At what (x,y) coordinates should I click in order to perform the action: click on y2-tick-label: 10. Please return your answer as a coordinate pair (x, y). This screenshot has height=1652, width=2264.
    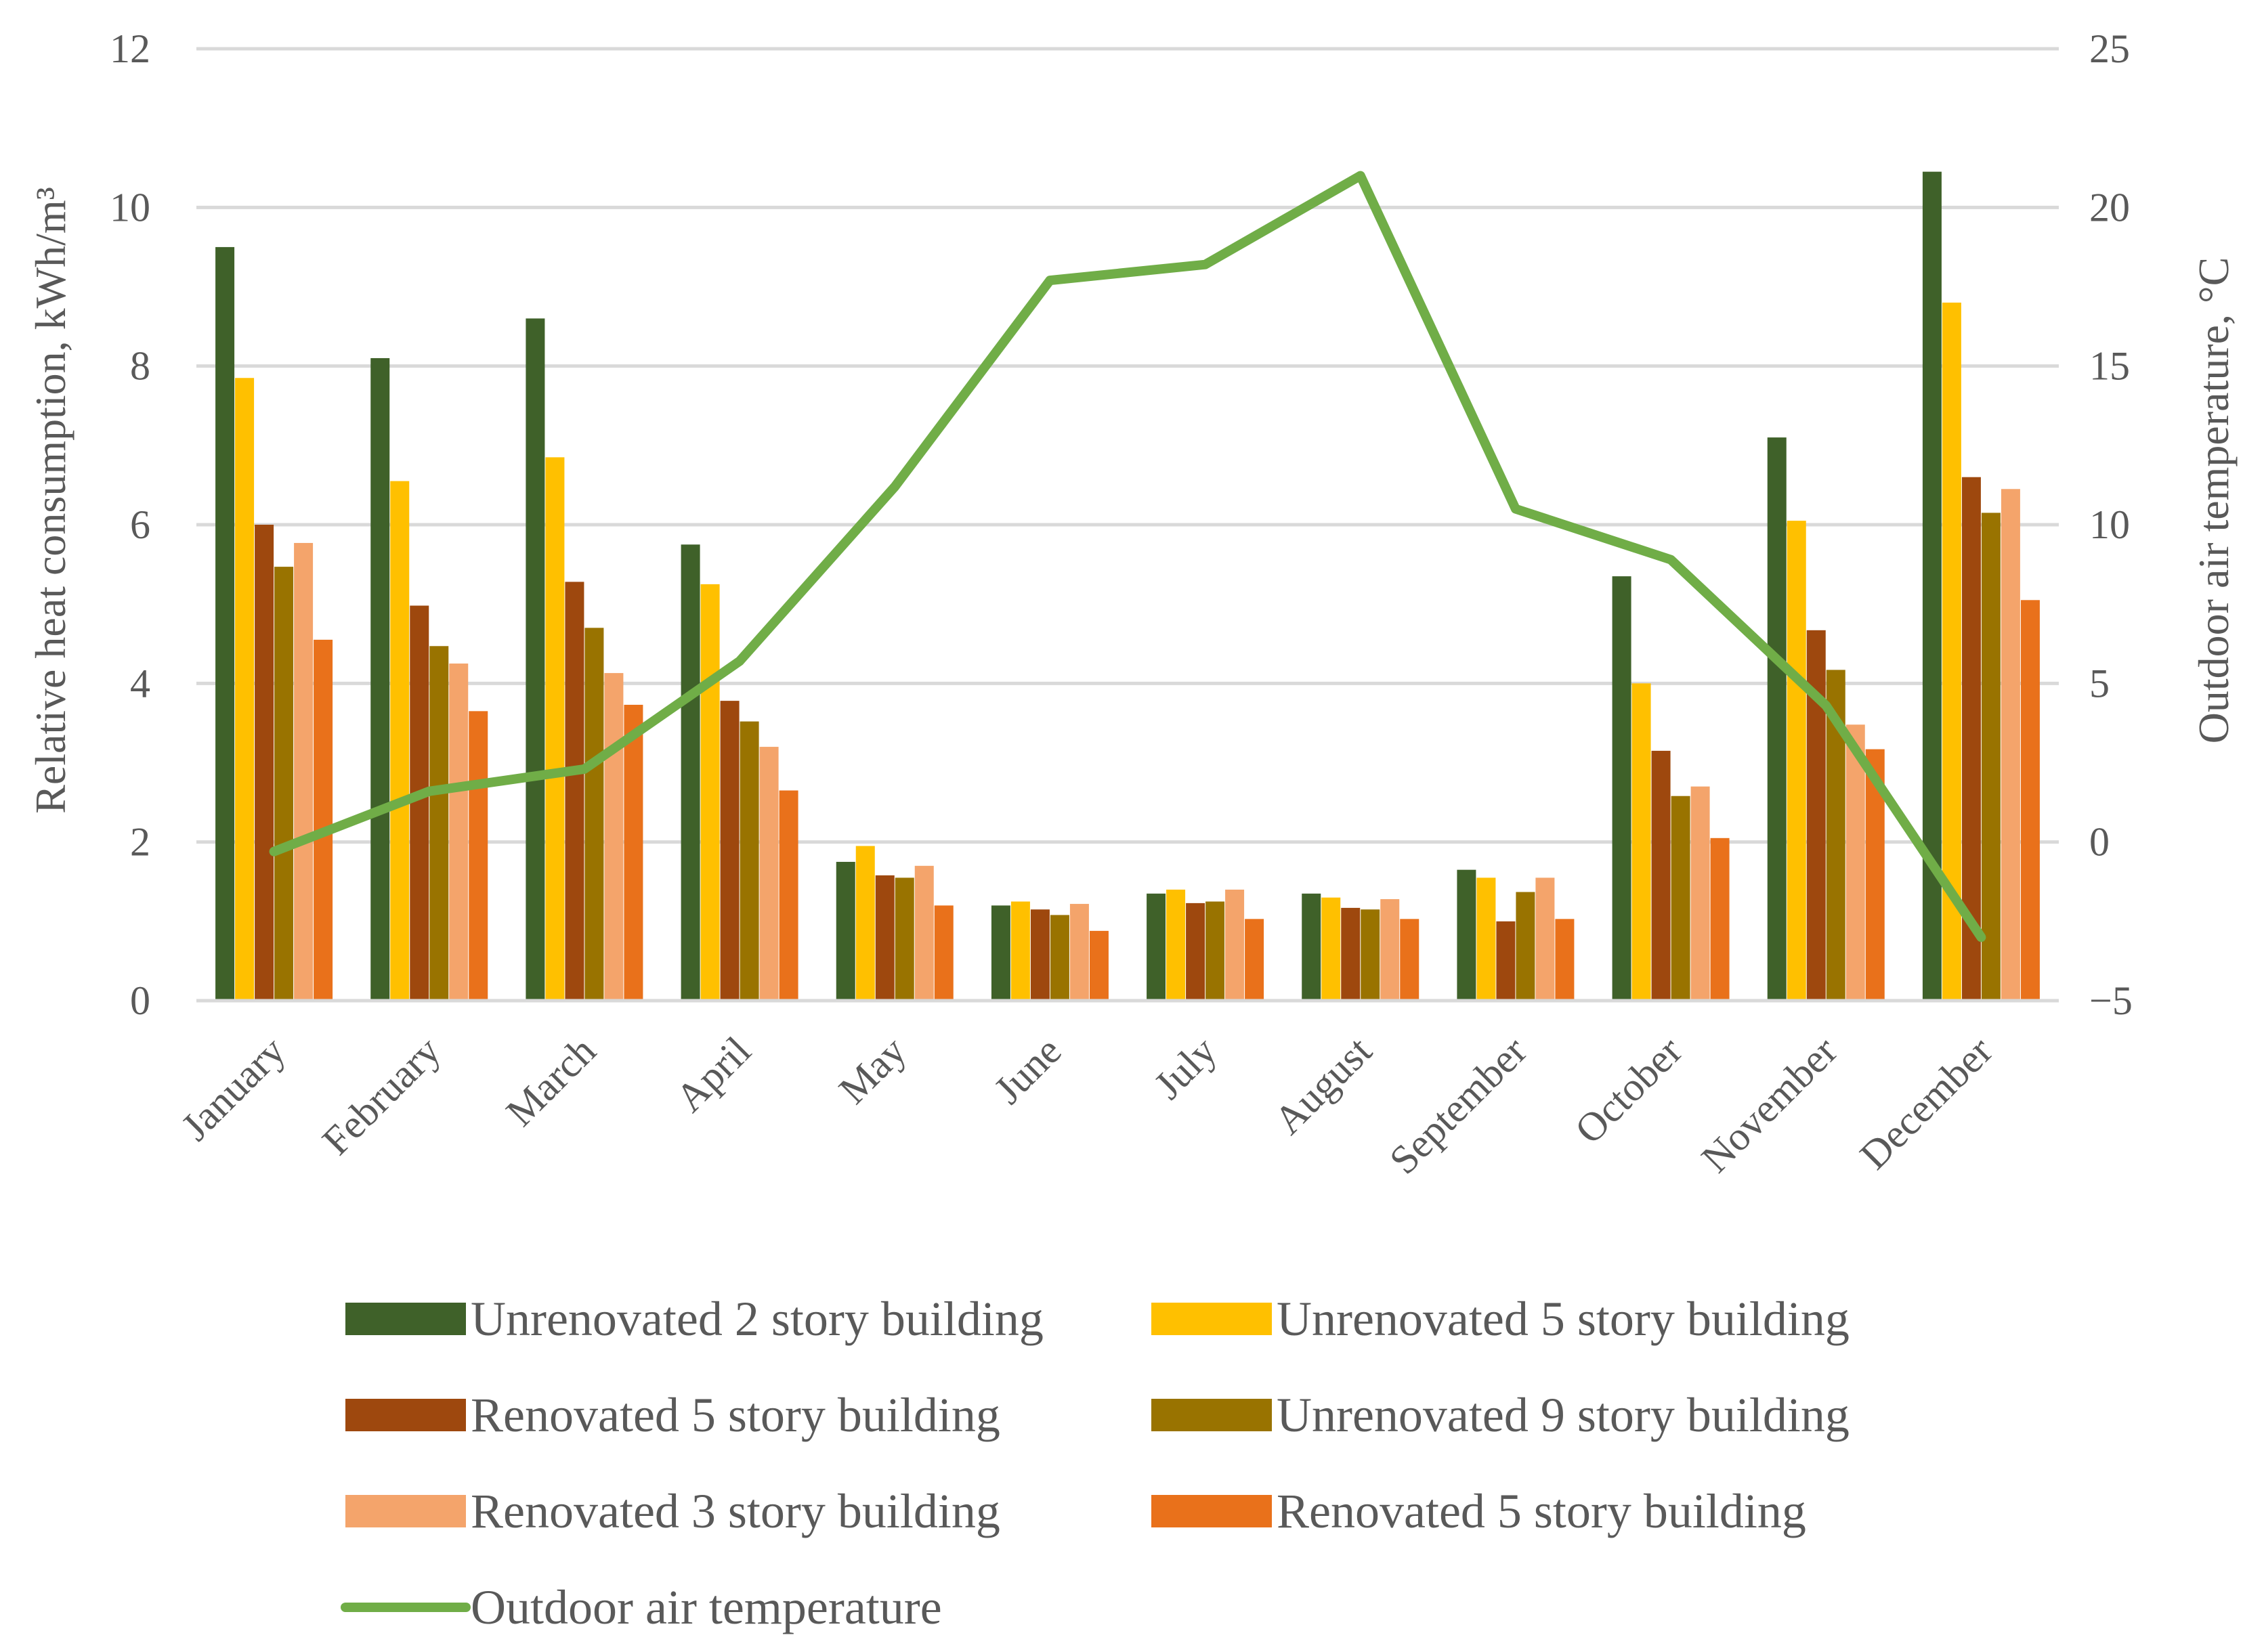
    Looking at the image, I should click on (2109, 524).